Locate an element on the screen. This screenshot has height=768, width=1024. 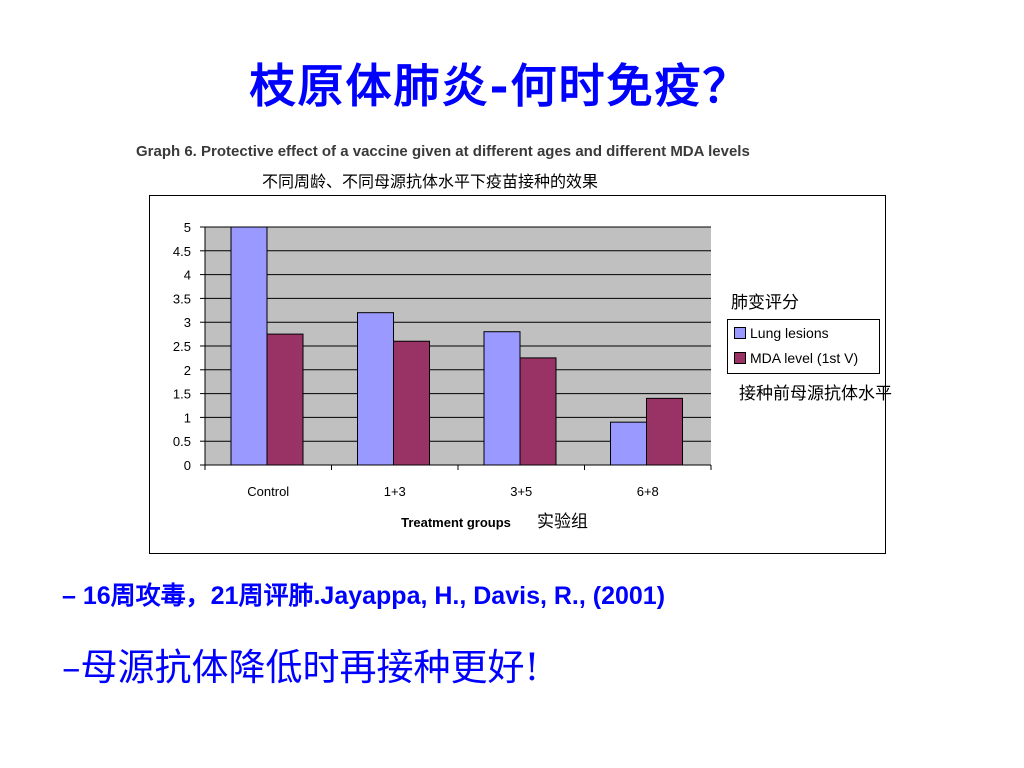
y-tick-label: 5 is located at coordinates (187, 227).